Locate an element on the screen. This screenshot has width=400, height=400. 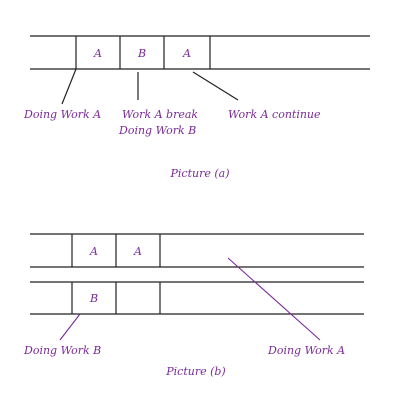
label-work-a-break: Work A break is located at coordinates (160, 114).